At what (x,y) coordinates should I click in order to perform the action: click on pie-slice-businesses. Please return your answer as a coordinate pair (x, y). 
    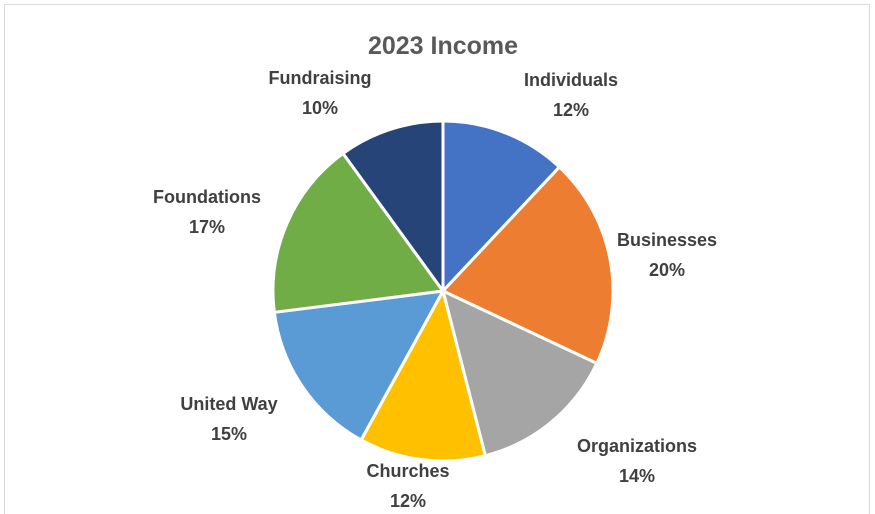
    Looking at the image, I should click on (528, 265).